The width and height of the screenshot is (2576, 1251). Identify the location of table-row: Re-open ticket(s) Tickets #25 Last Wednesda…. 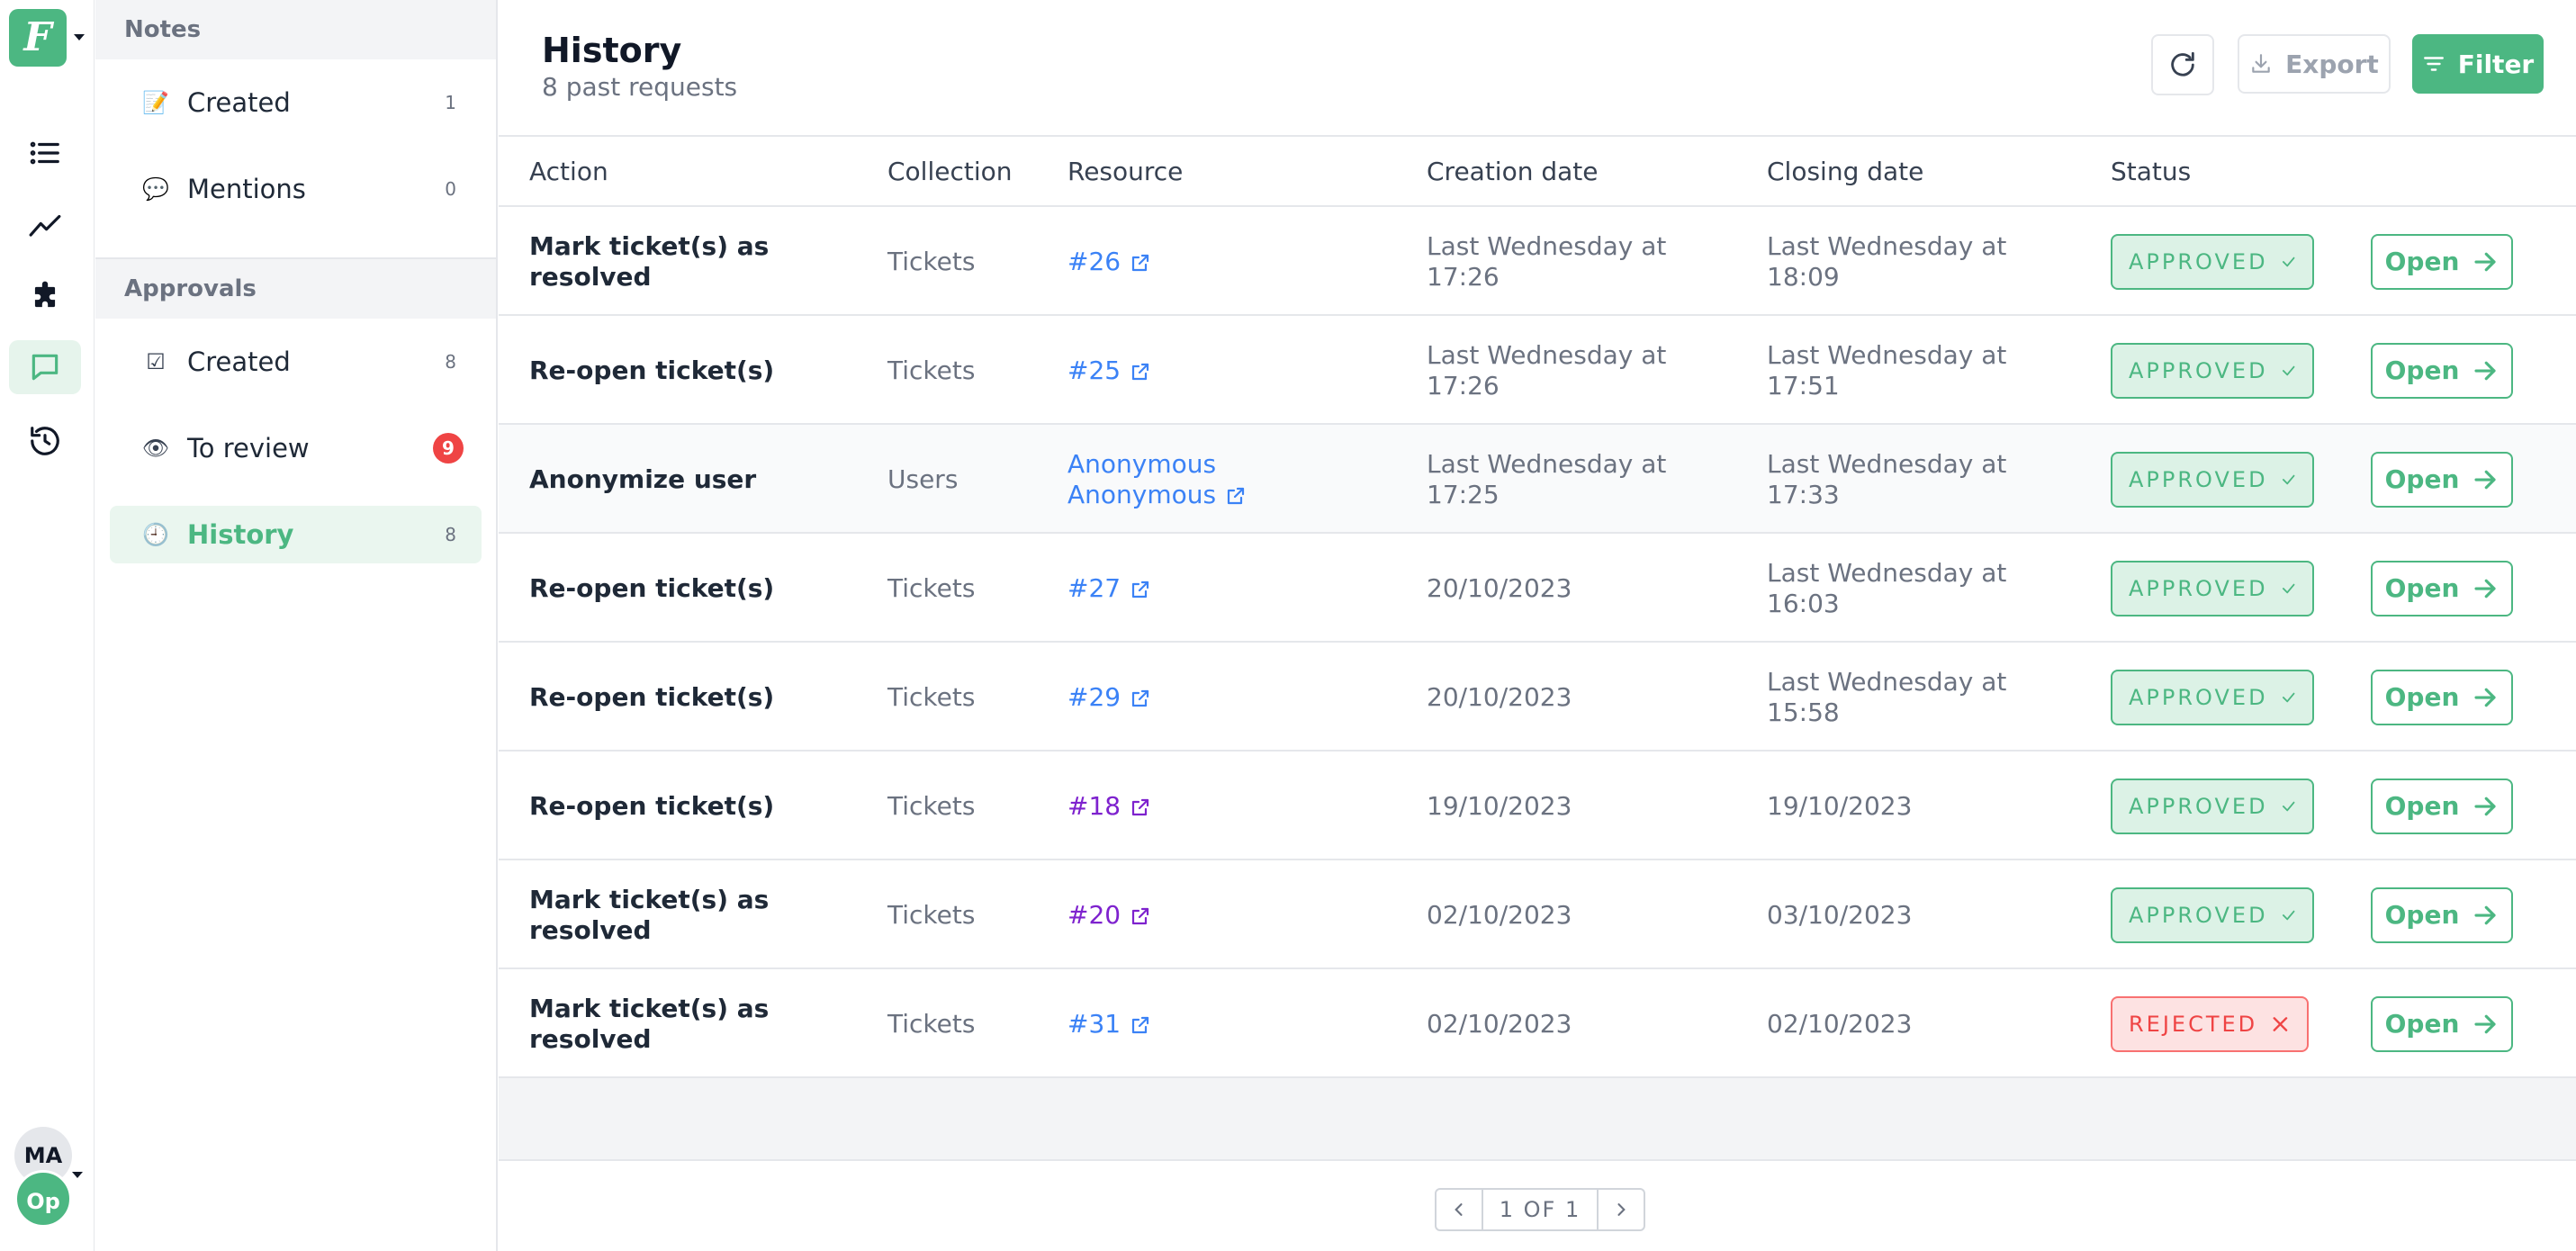
(1537, 370).